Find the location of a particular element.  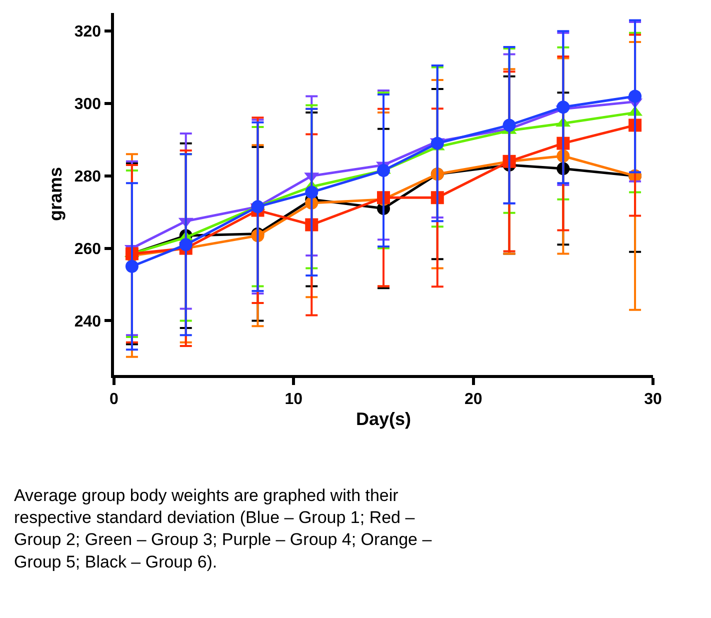

y-tick-label: 260 is located at coordinates (88, 249).